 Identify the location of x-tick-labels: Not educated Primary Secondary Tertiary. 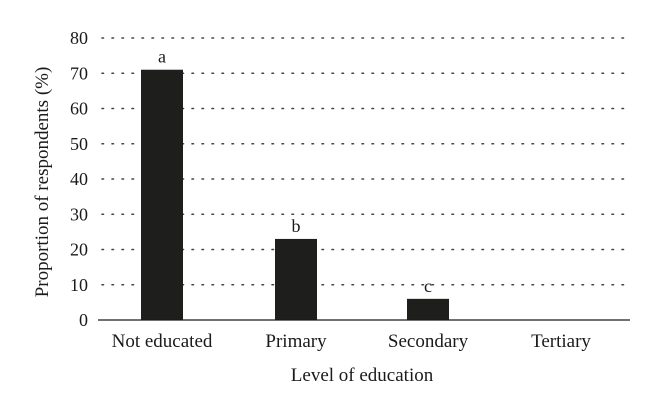
(352, 341).